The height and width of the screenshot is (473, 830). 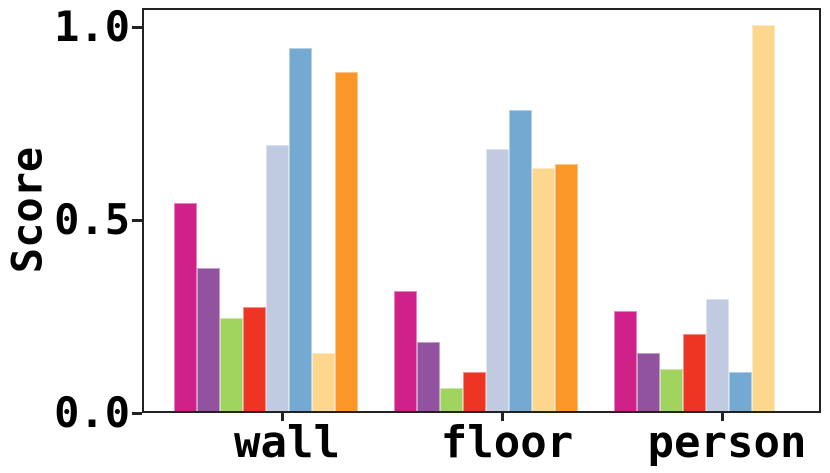 I want to click on bar-wall-orange-series, so click(x=346, y=241).